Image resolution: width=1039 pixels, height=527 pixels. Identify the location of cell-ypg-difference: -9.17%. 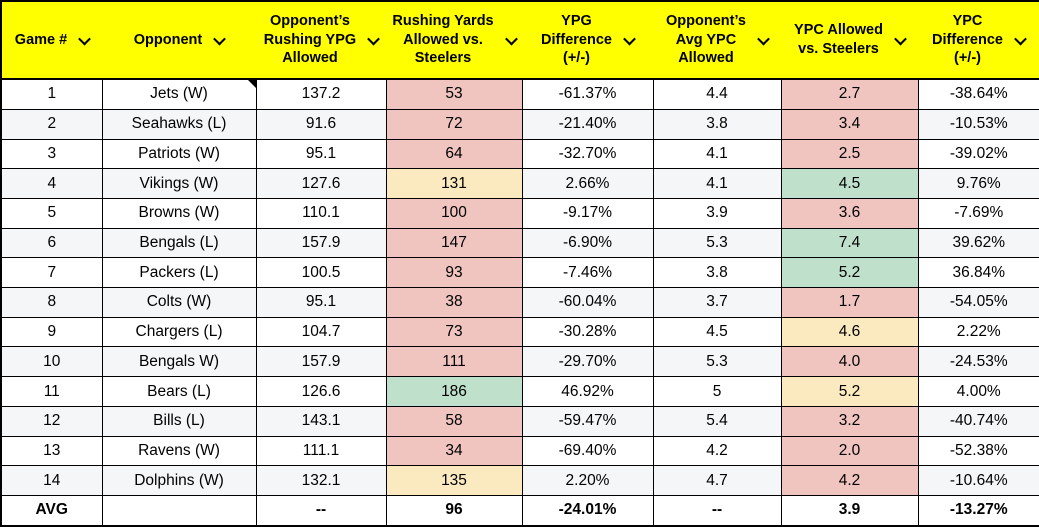
(587, 213).